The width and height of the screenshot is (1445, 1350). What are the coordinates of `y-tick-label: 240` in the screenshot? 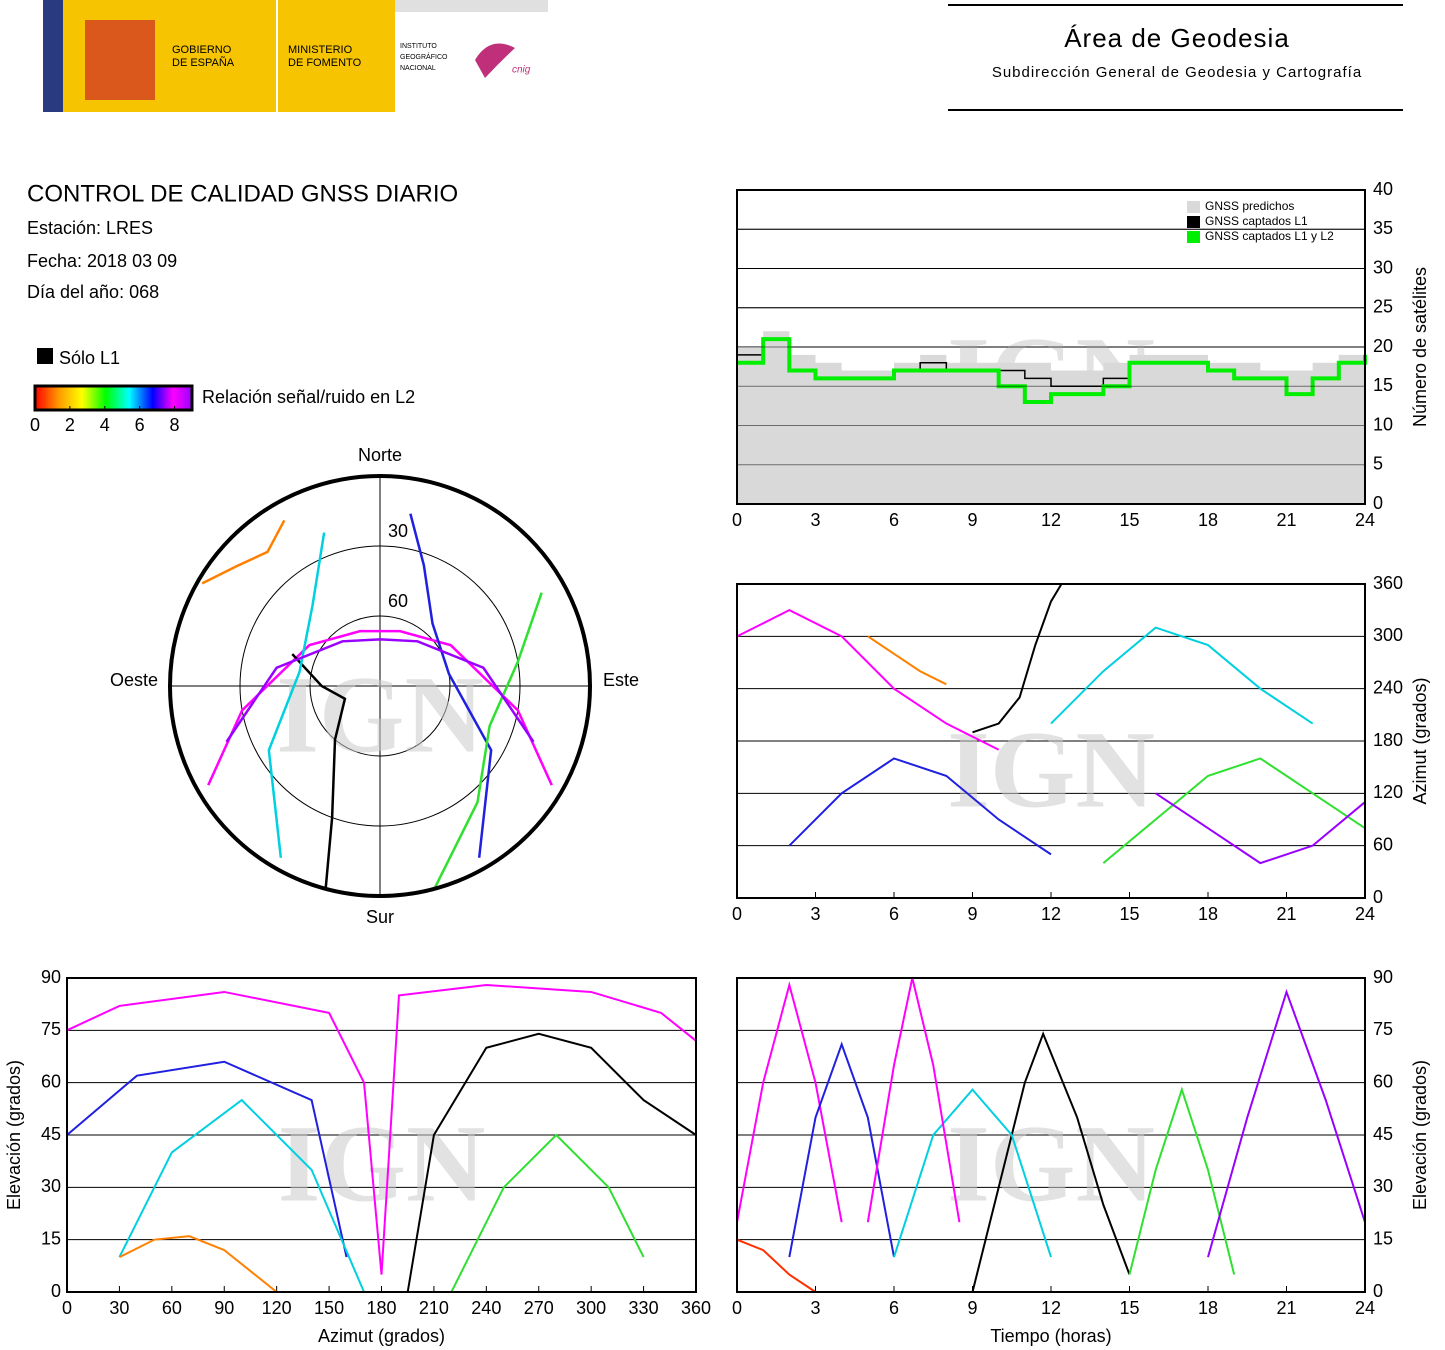 It's located at (1388, 687).